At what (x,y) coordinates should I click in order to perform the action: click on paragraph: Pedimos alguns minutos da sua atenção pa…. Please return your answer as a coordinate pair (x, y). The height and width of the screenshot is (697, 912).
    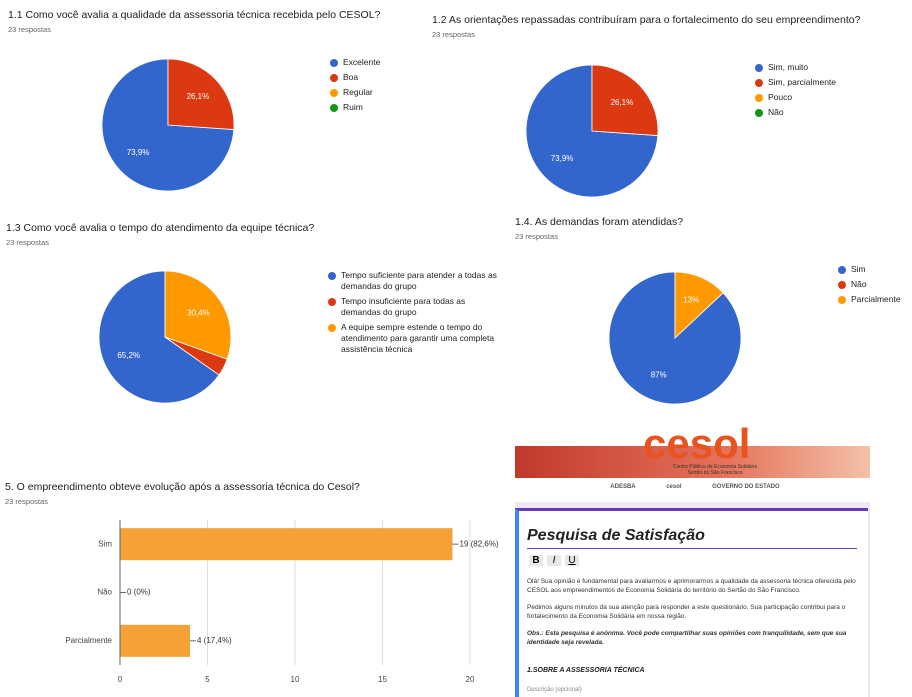
    Looking at the image, I should click on (686, 612).